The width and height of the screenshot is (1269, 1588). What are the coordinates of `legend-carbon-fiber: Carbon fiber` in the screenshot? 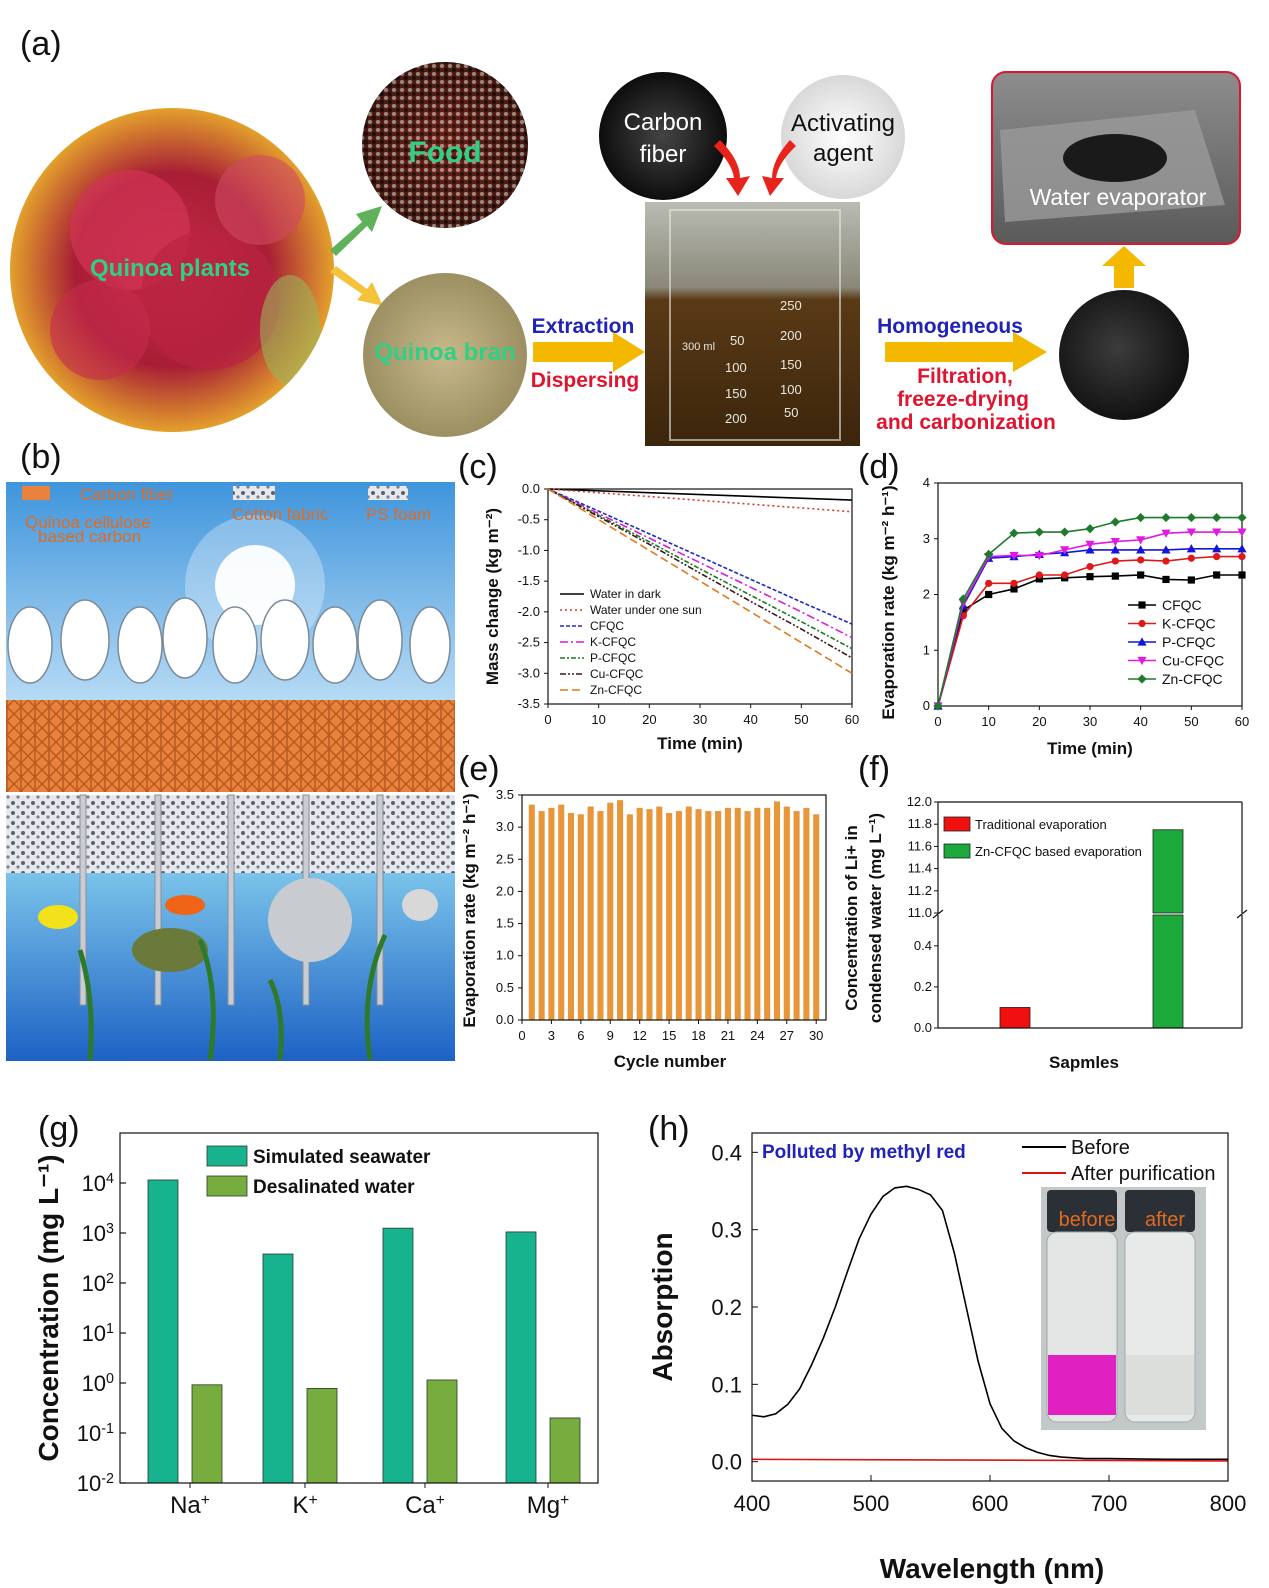 It's located at (127, 494).